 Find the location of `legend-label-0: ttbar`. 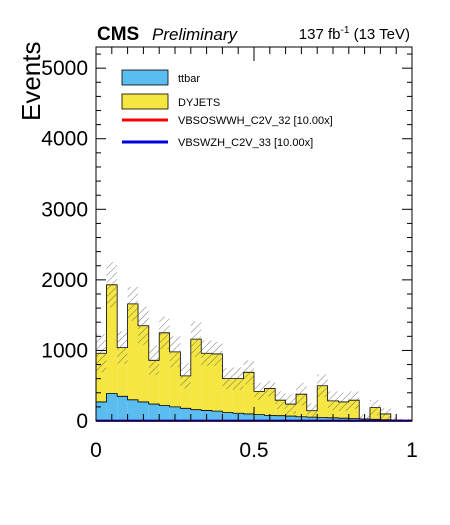

legend-label-0: ttbar is located at coordinates (189, 79).